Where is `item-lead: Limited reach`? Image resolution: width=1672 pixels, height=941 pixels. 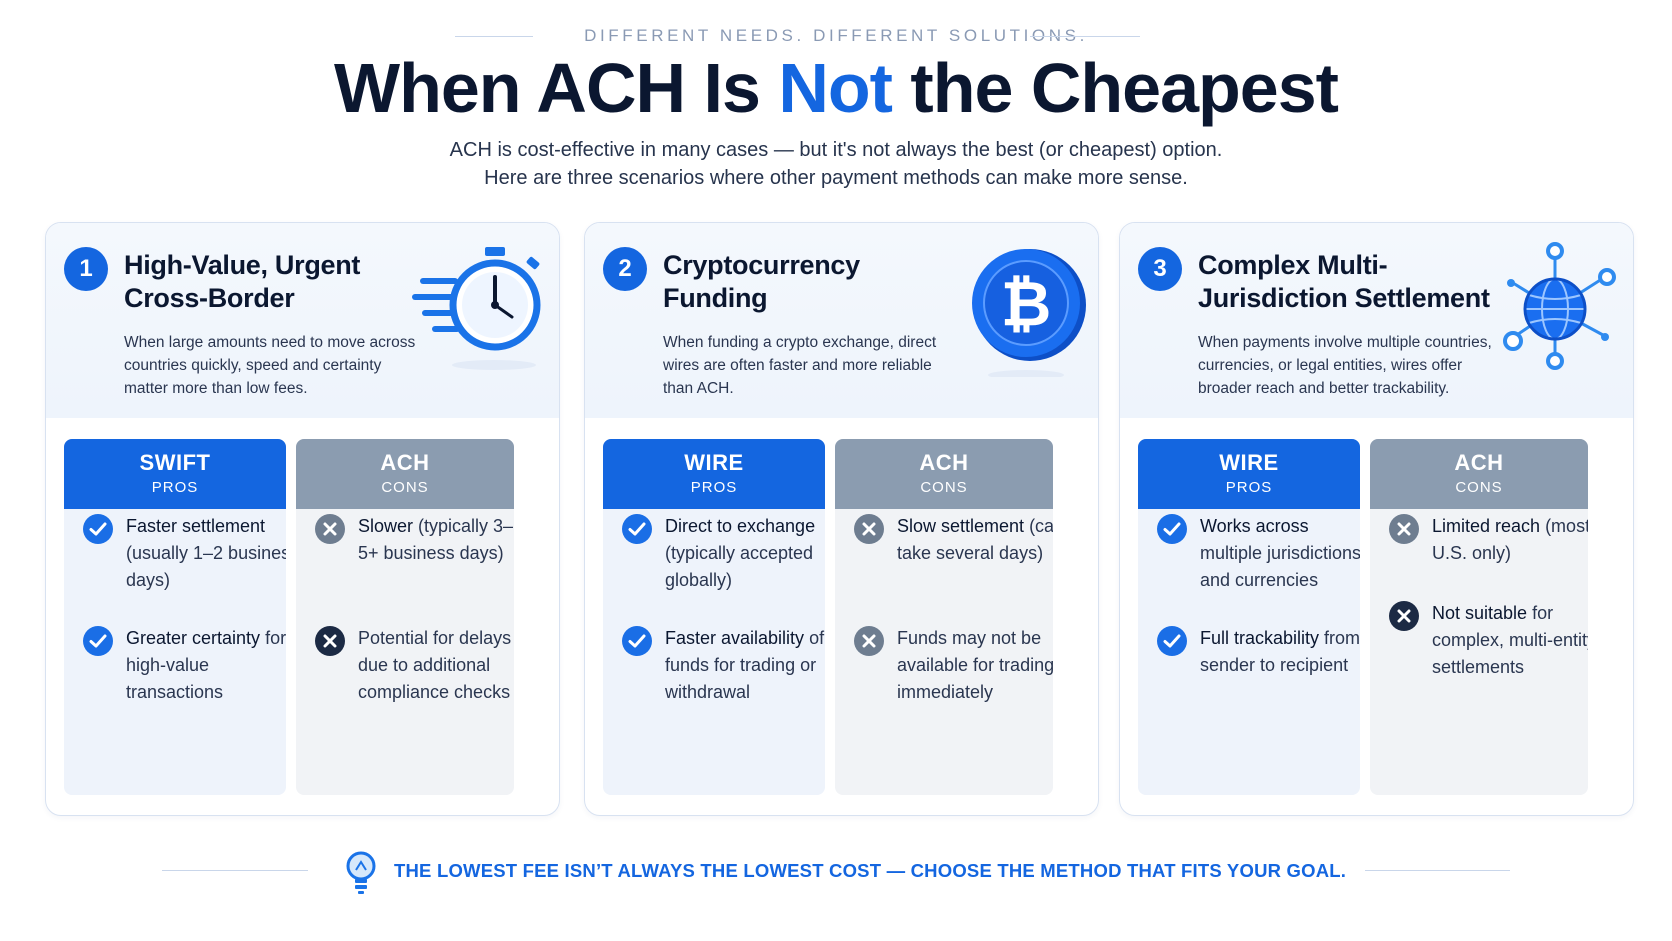 item-lead: Limited reach is located at coordinates (1486, 526).